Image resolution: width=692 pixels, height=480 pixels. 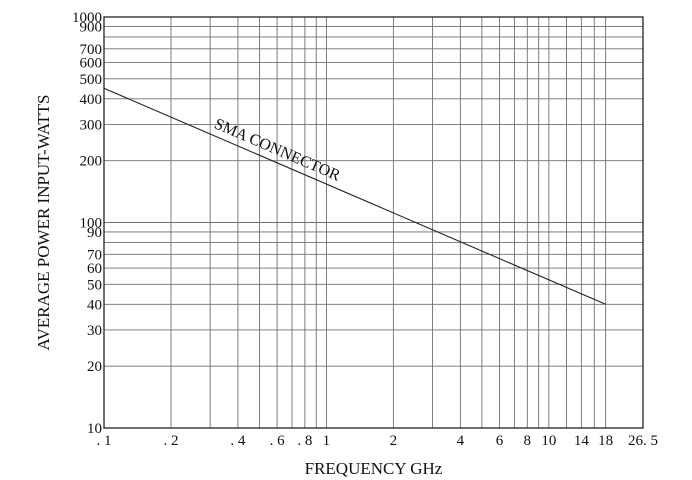 What do you see at coordinates (500, 441) in the screenshot?
I see `x-tick-label: 6` at bounding box center [500, 441].